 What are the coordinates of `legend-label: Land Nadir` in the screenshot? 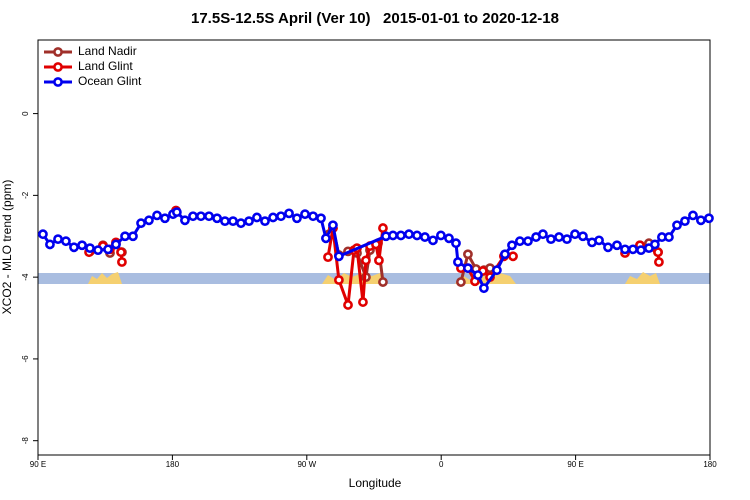 It's located at (107, 51).